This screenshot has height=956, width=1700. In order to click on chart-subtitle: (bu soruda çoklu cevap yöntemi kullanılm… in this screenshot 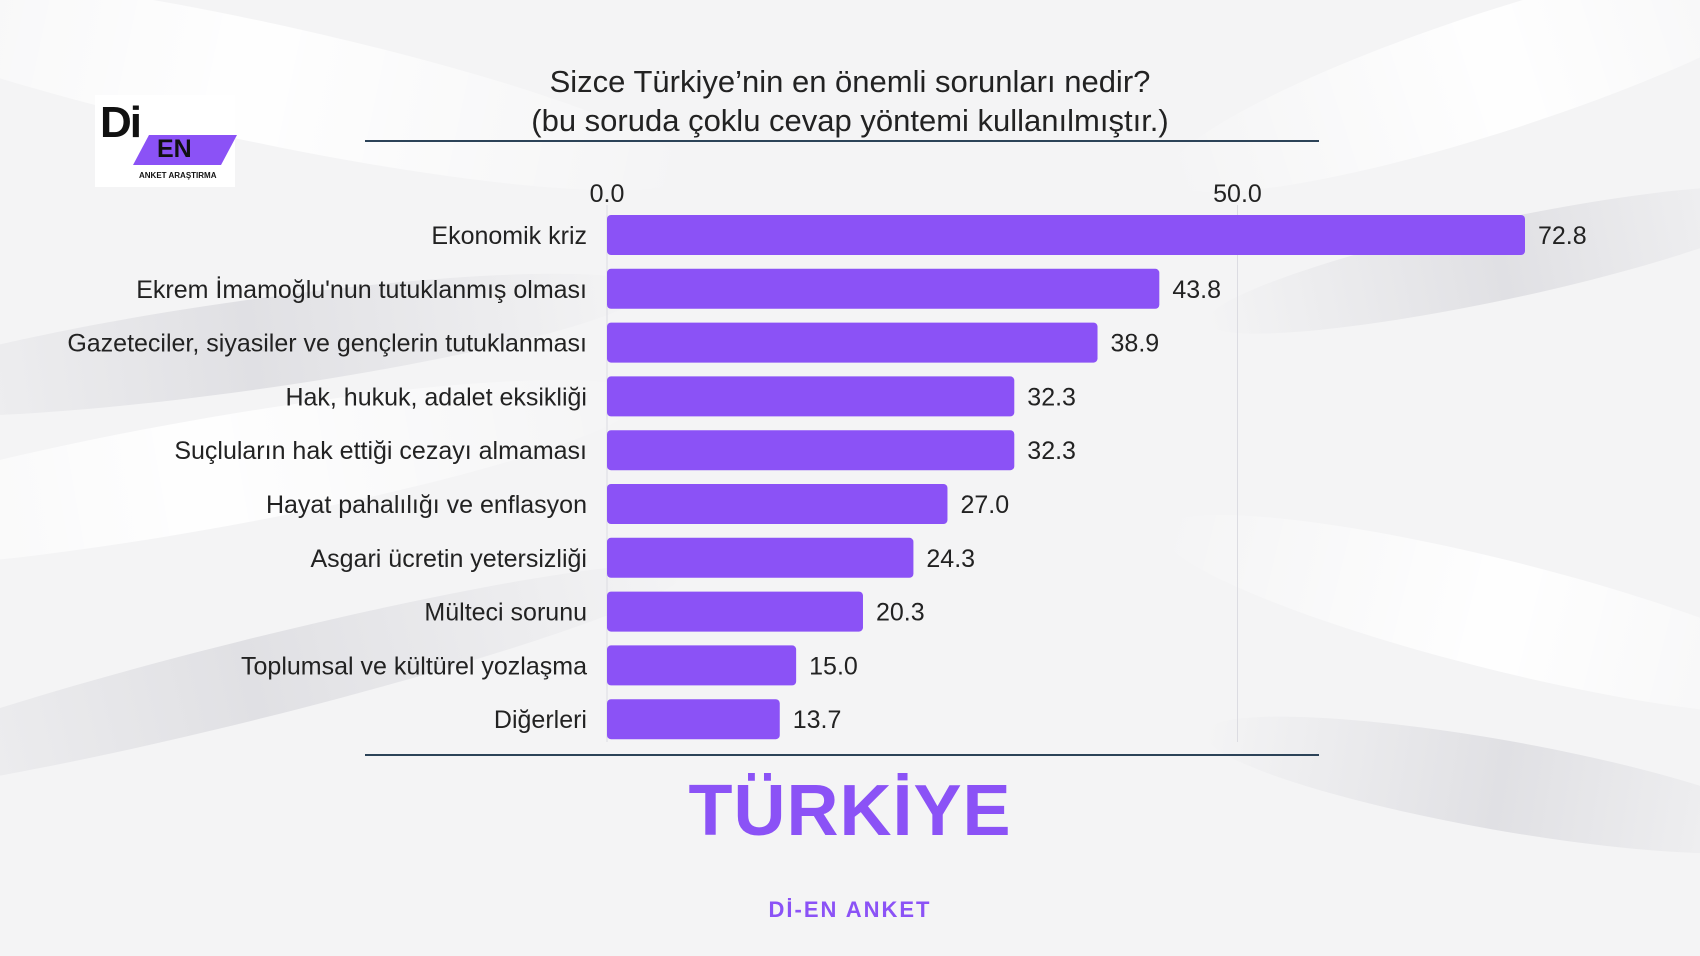, I will do `click(850, 120)`.